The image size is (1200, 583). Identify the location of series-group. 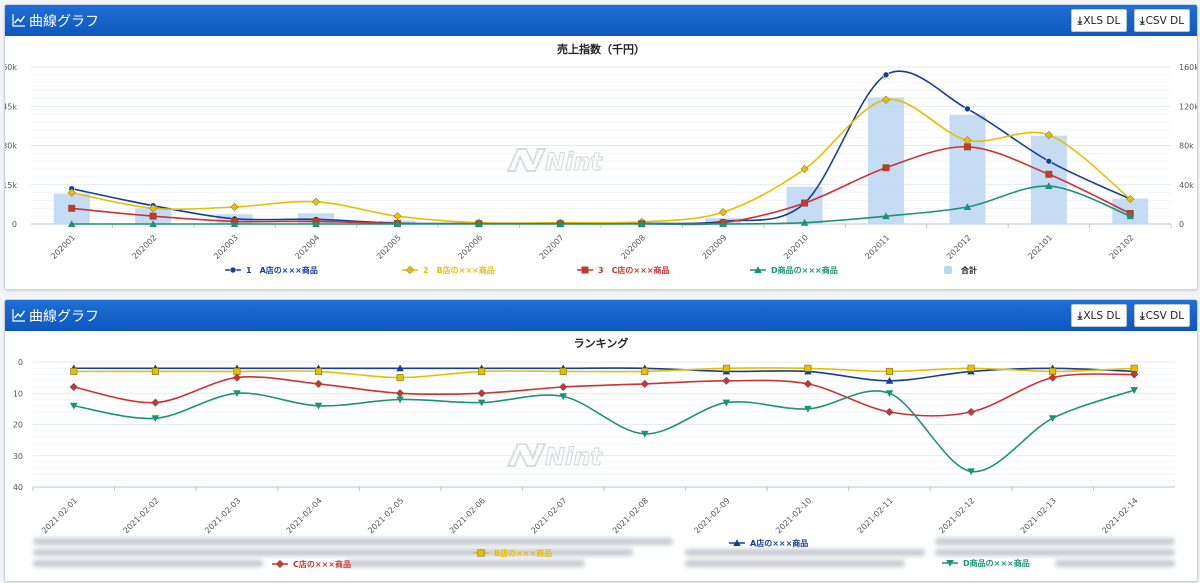
(604, 431).